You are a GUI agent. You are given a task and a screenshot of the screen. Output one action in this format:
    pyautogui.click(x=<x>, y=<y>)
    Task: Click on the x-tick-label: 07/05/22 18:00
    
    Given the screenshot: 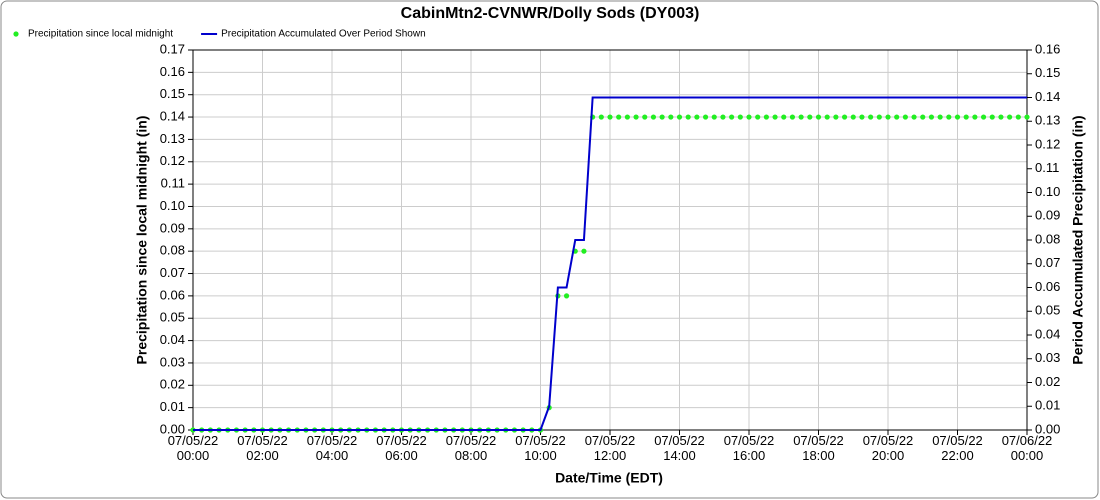 What is the action you would take?
    pyautogui.click(x=818, y=448)
    